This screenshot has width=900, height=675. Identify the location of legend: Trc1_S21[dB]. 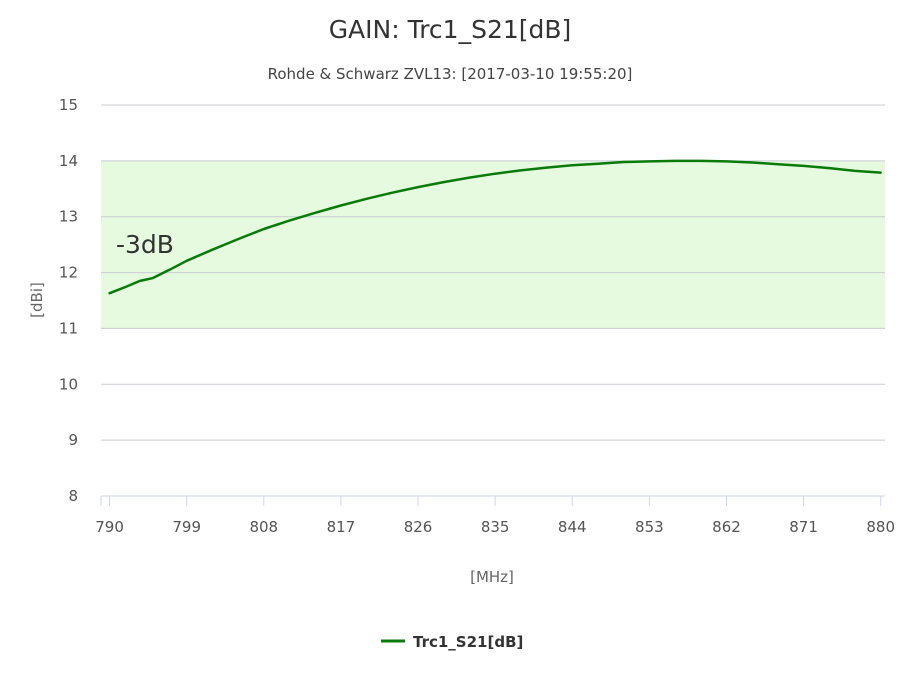
(452, 642).